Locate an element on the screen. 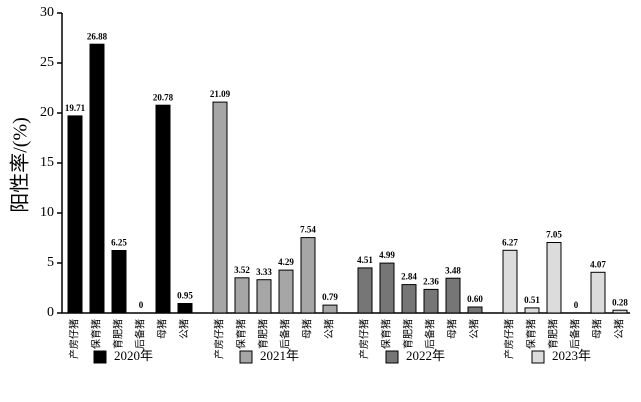  value-label: 6.27 is located at coordinates (510, 242).